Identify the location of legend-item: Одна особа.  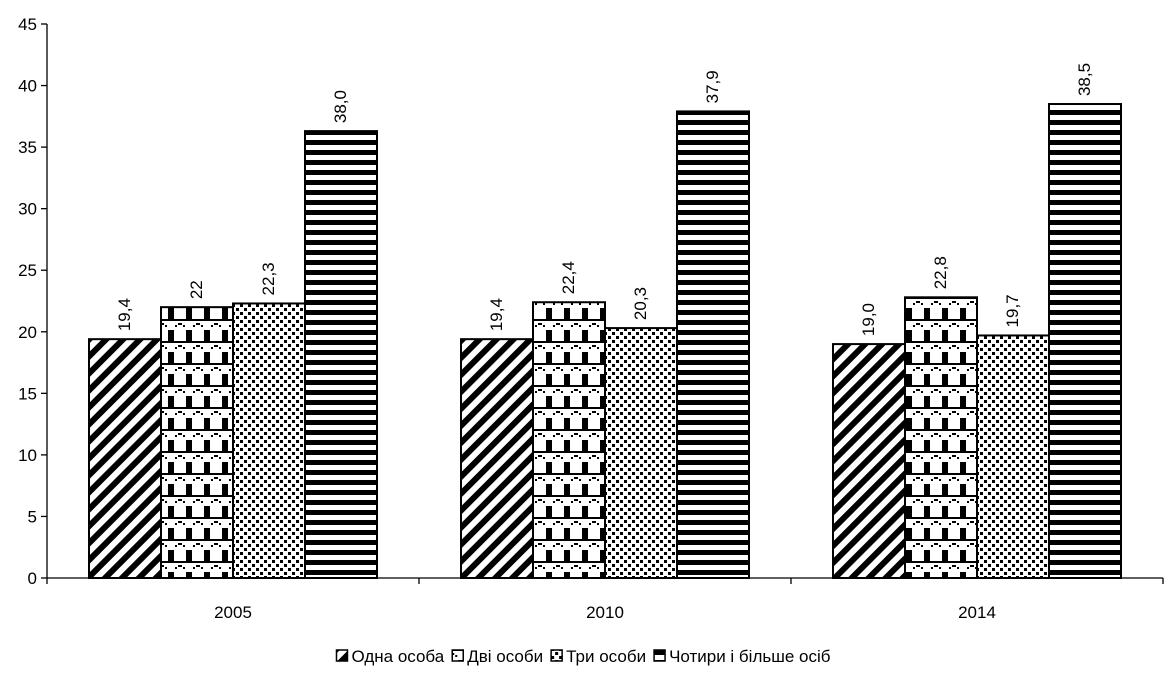
(390, 656).